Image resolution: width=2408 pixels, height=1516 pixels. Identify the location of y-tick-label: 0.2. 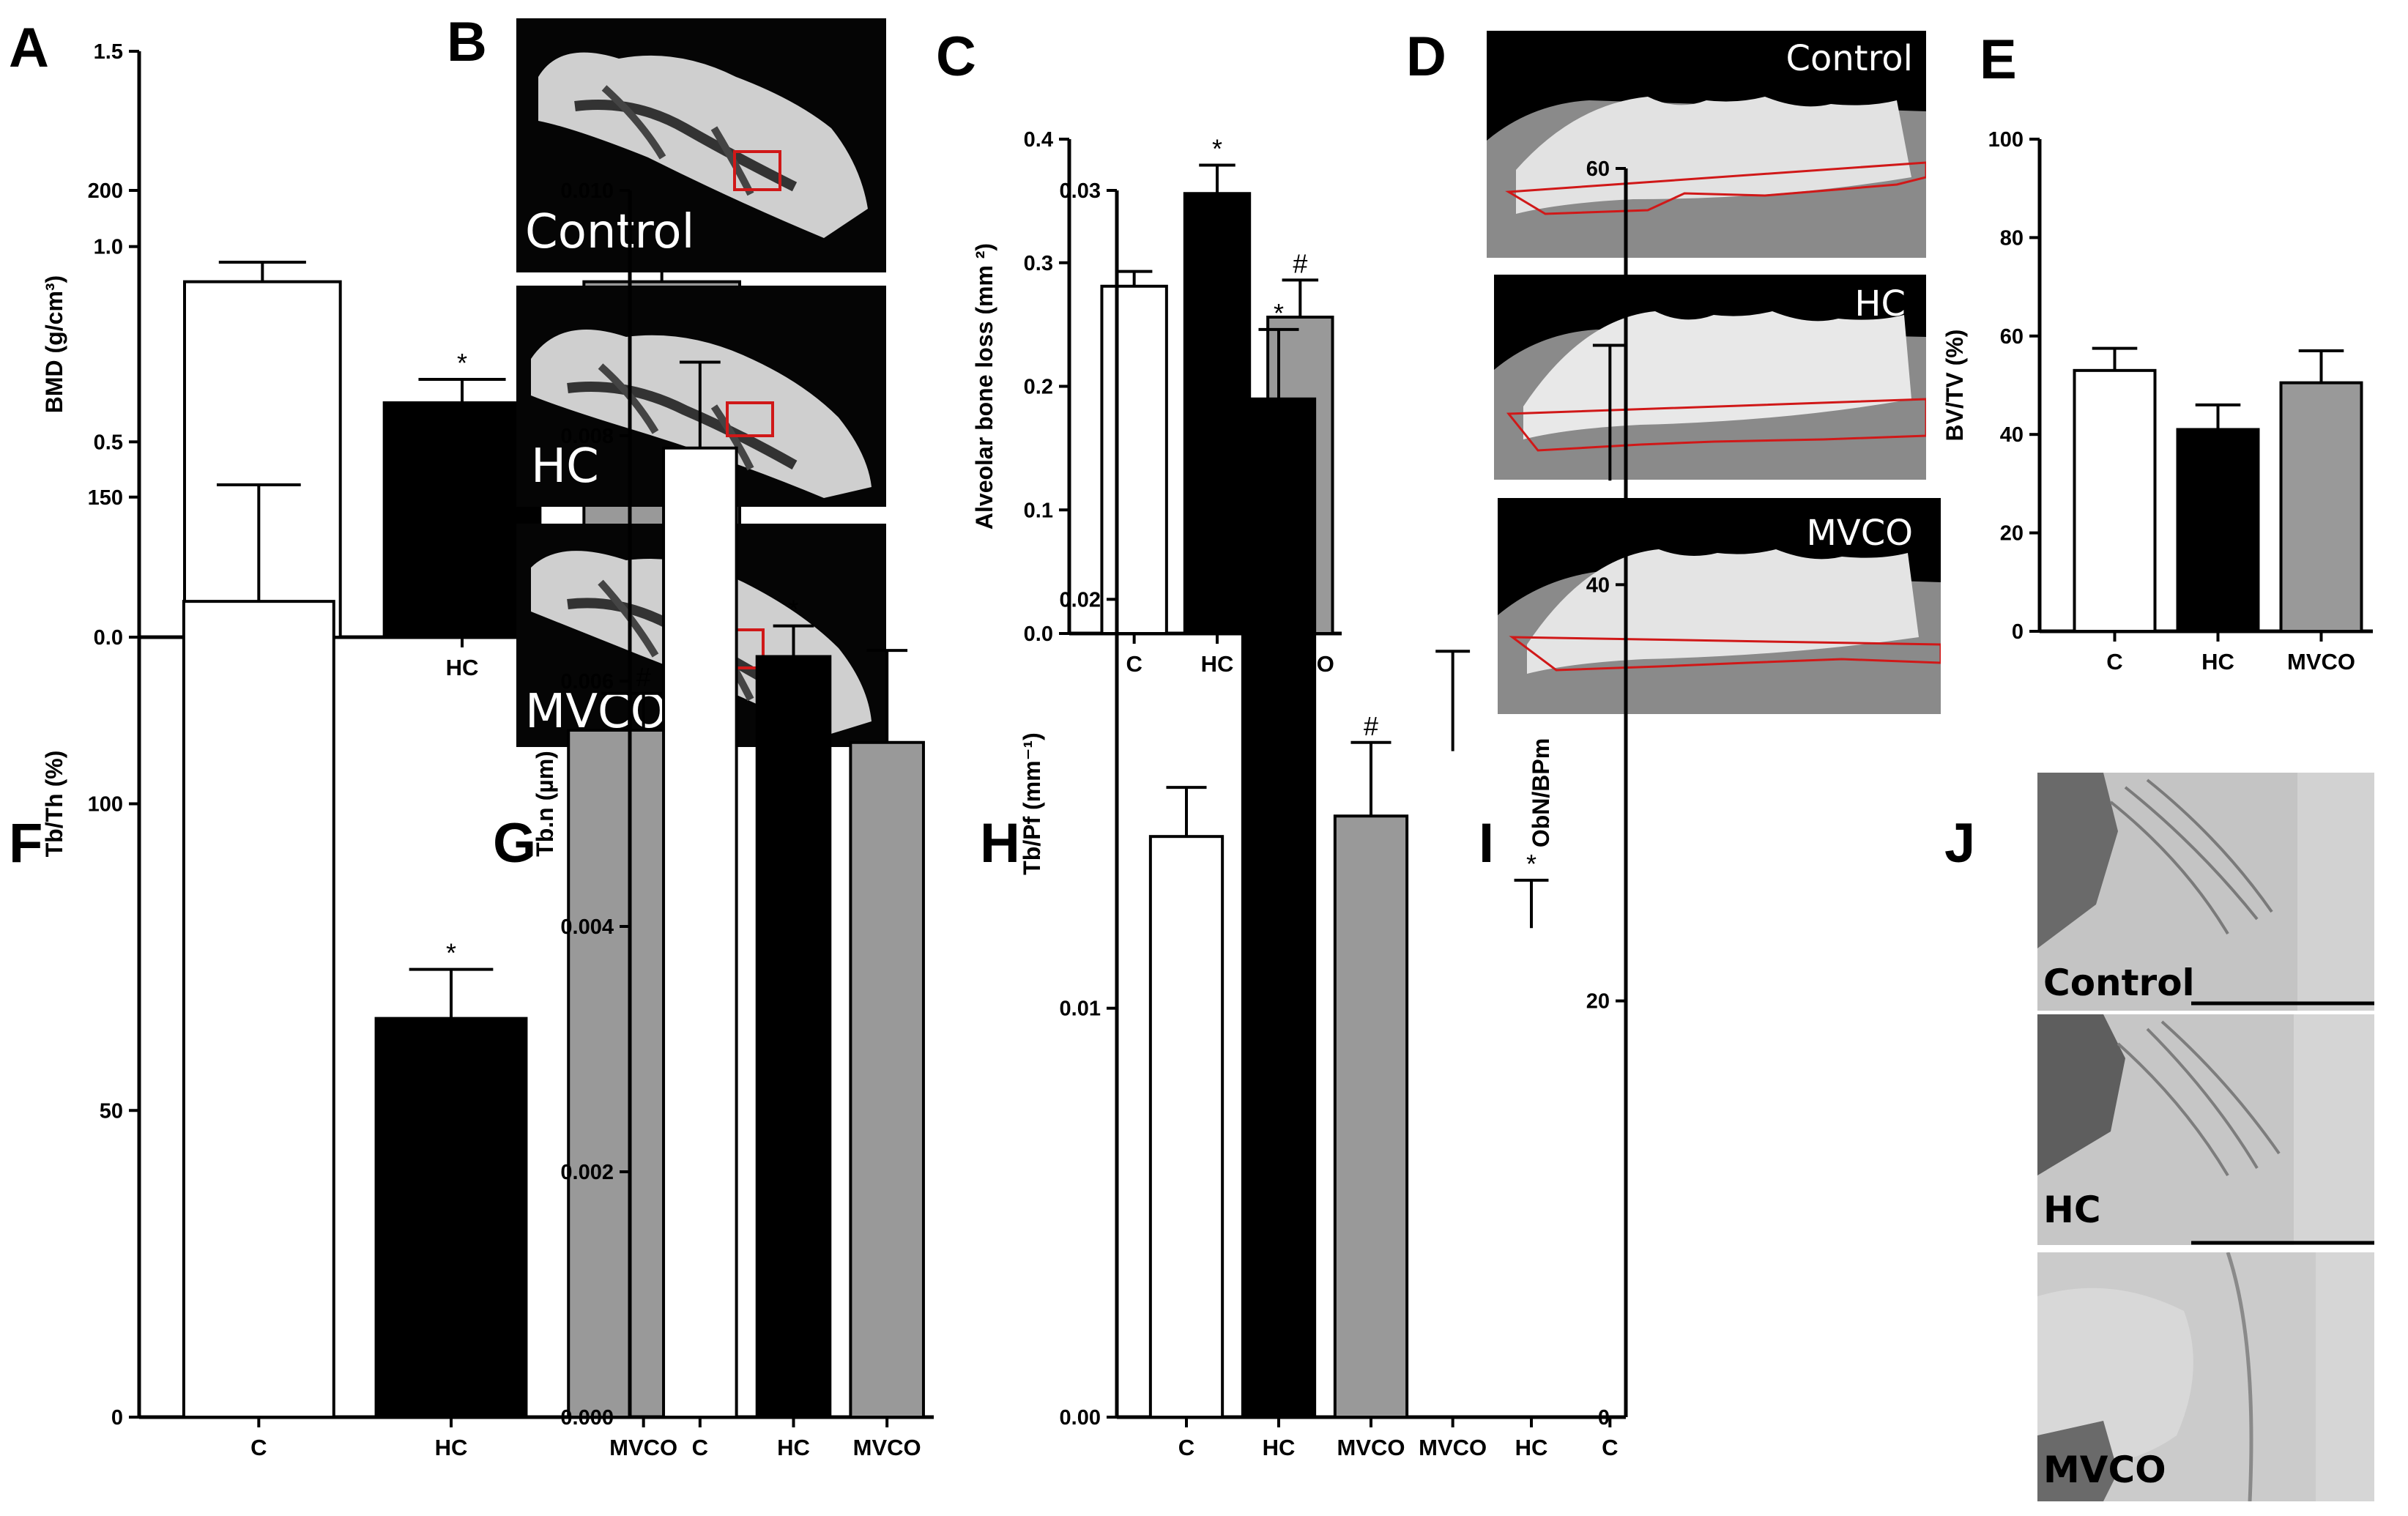
(1038, 387).